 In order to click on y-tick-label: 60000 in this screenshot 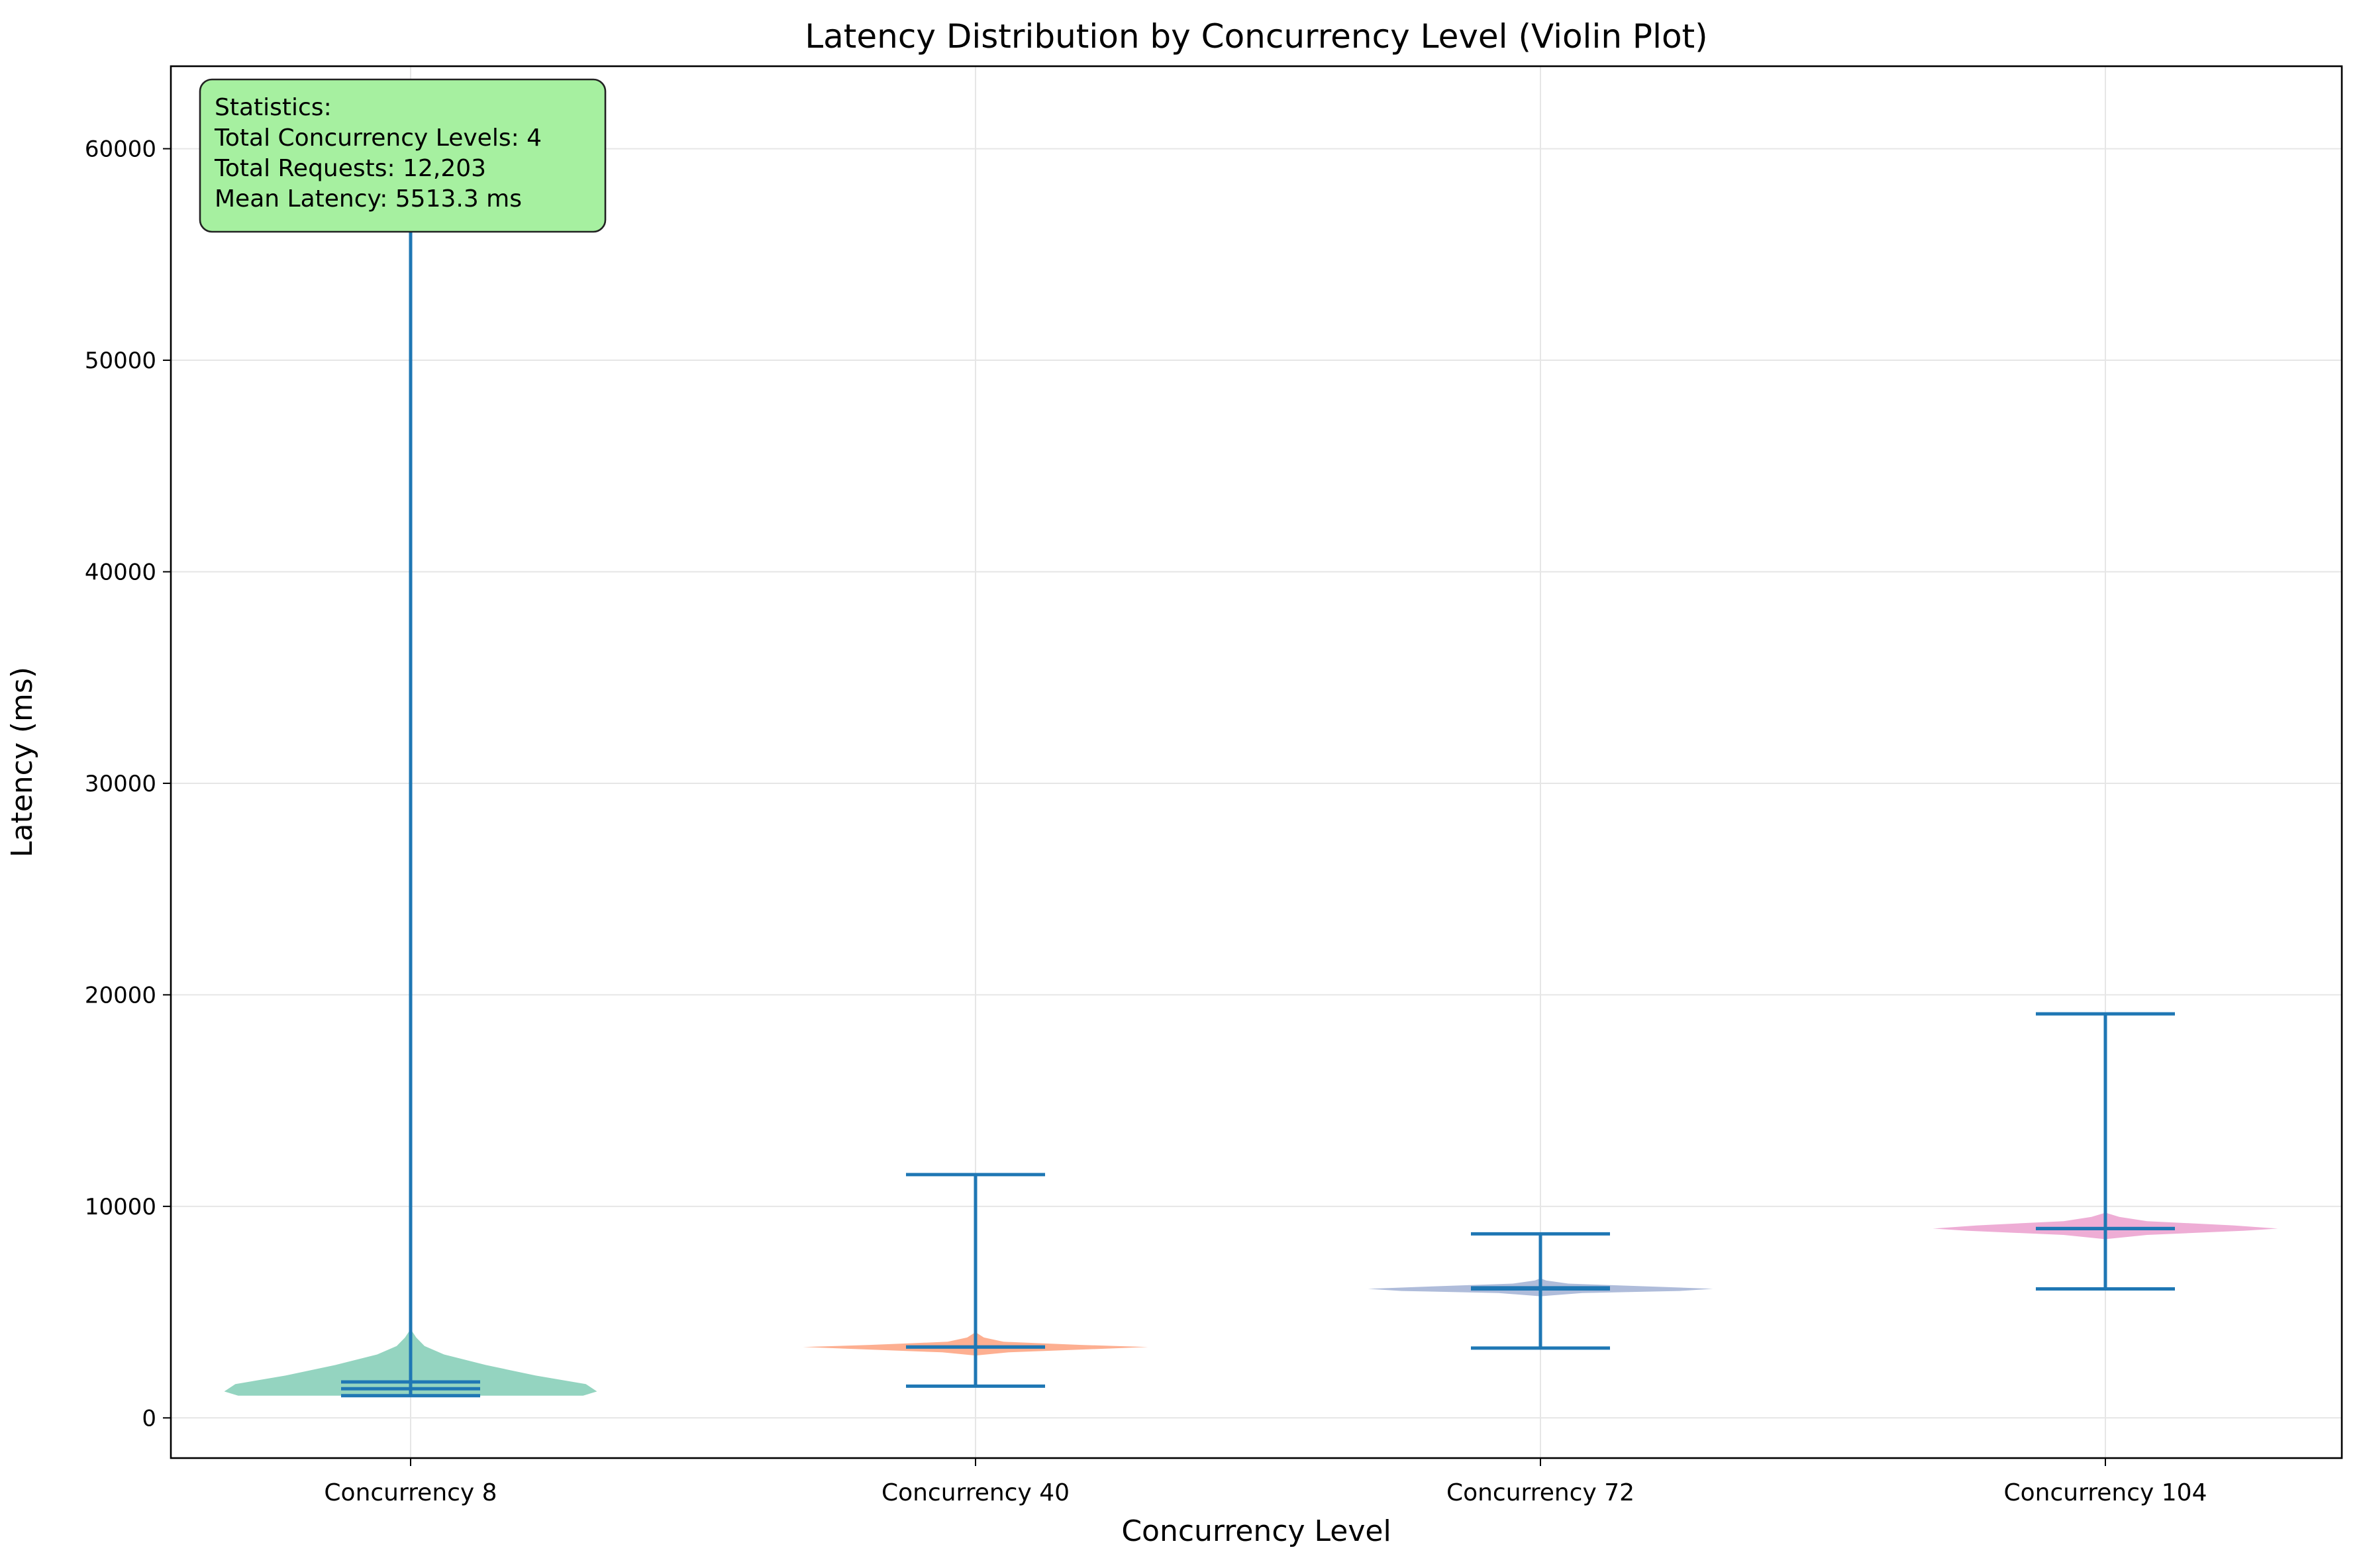, I will do `click(121, 149)`.